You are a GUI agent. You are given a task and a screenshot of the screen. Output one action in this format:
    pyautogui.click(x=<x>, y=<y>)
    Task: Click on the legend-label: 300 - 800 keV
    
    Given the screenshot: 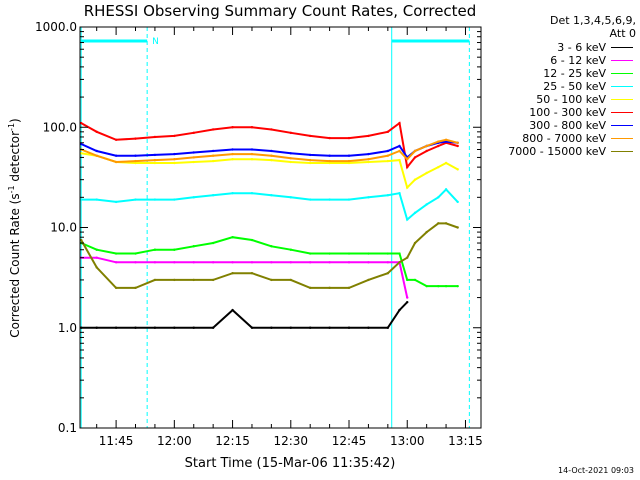 What is the action you would take?
    pyautogui.click(x=567, y=125)
    